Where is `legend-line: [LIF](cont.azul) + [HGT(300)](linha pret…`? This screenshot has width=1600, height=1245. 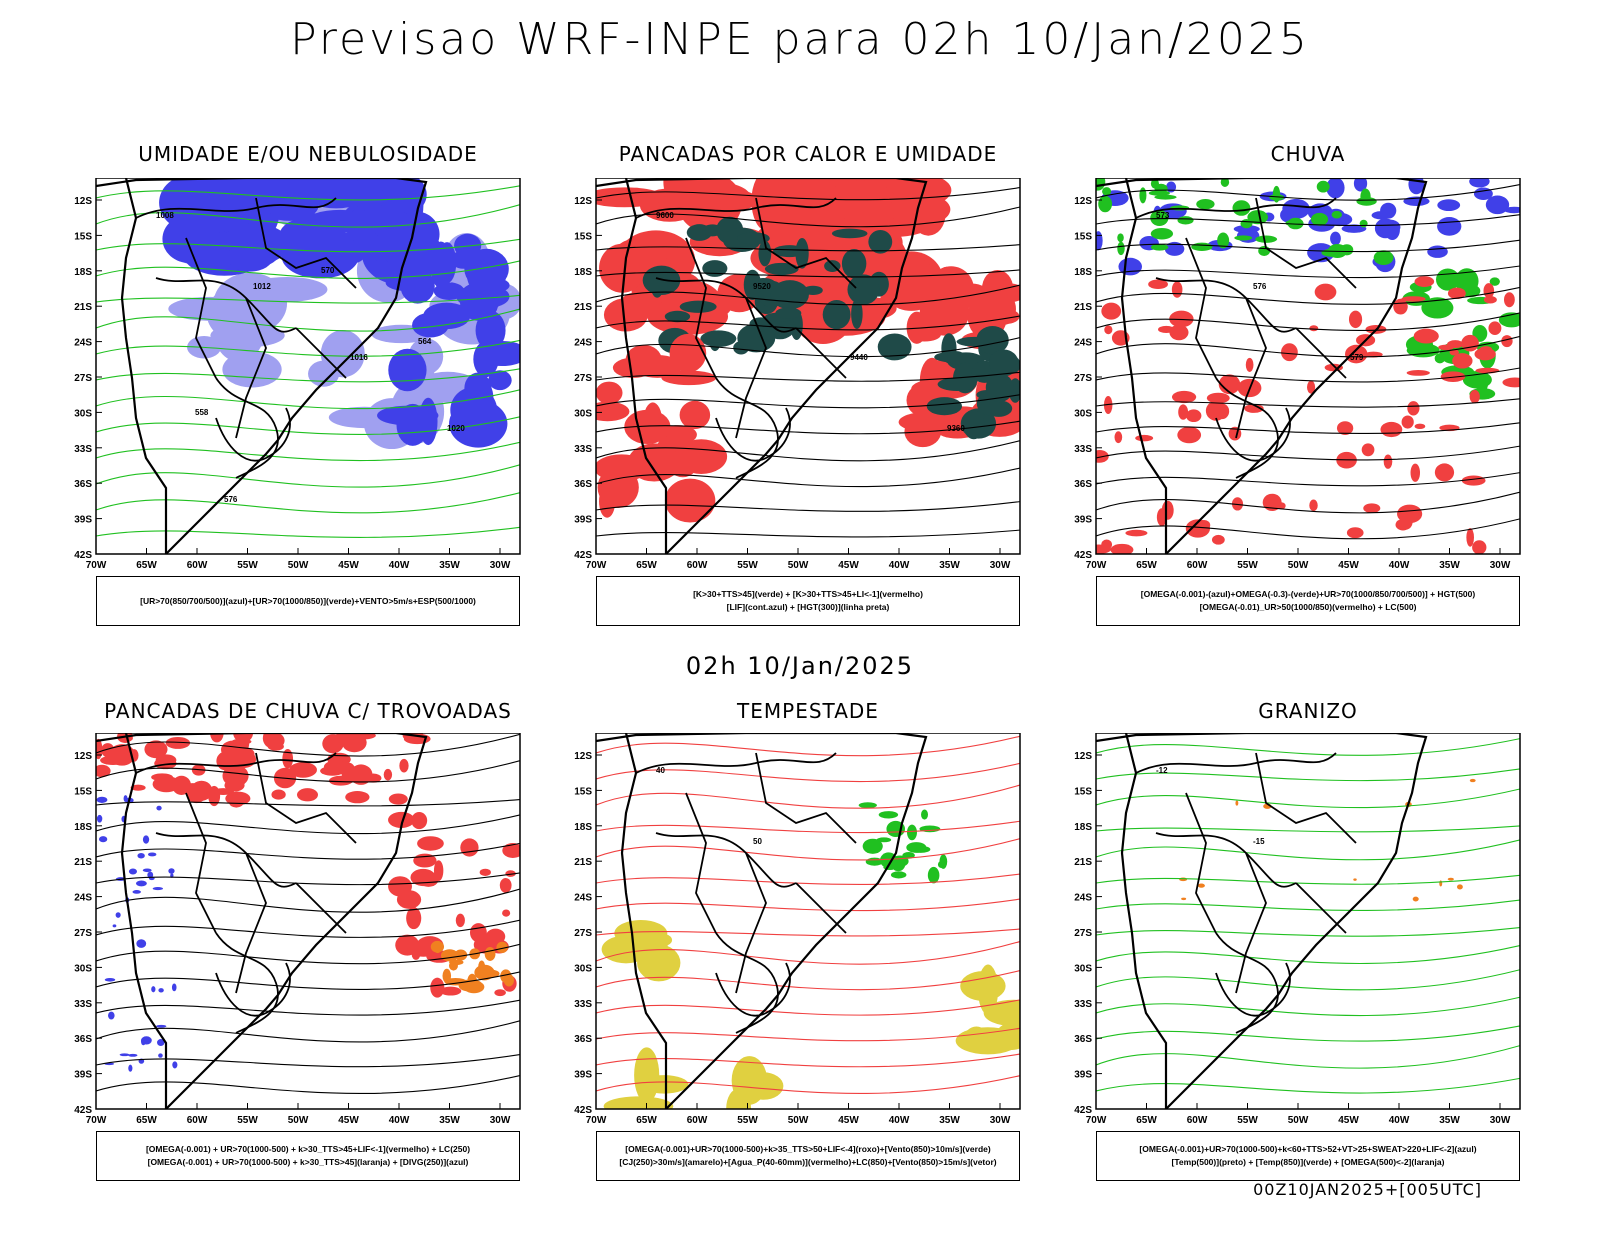 legend-line: [LIF](cont.azul) + [HGT(300)](linha pret… is located at coordinates (808, 607).